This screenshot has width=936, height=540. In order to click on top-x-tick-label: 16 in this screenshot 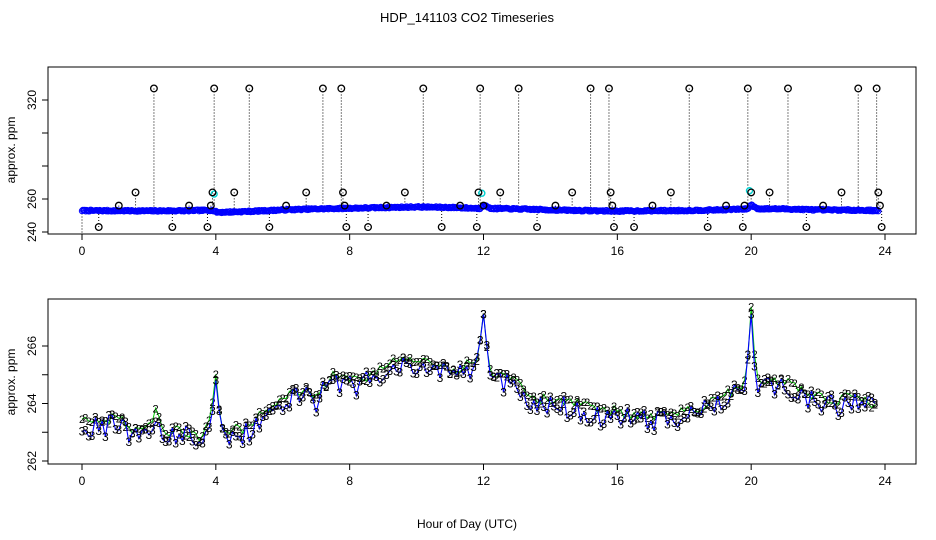, I will do `click(618, 251)`.